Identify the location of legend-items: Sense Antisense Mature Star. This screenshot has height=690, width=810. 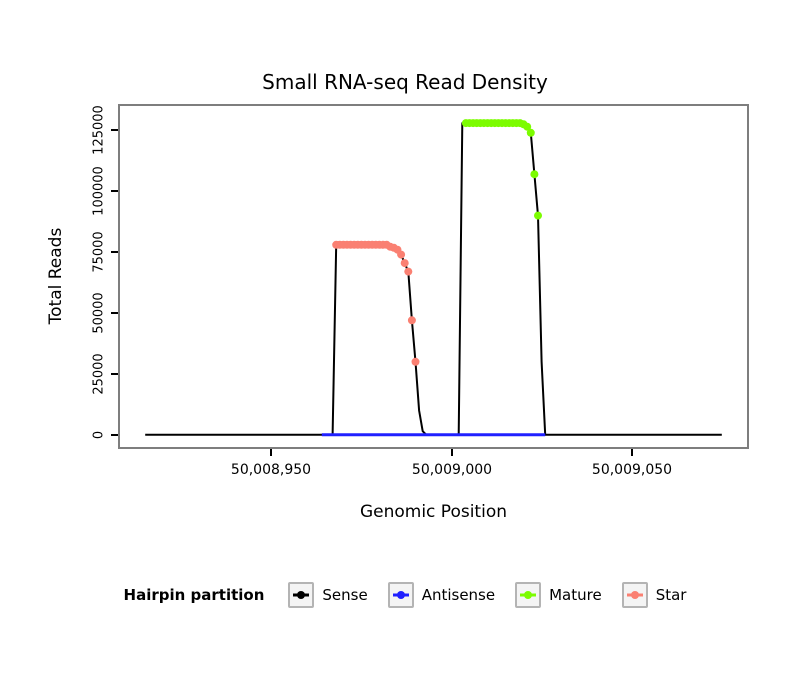
(487, 595).